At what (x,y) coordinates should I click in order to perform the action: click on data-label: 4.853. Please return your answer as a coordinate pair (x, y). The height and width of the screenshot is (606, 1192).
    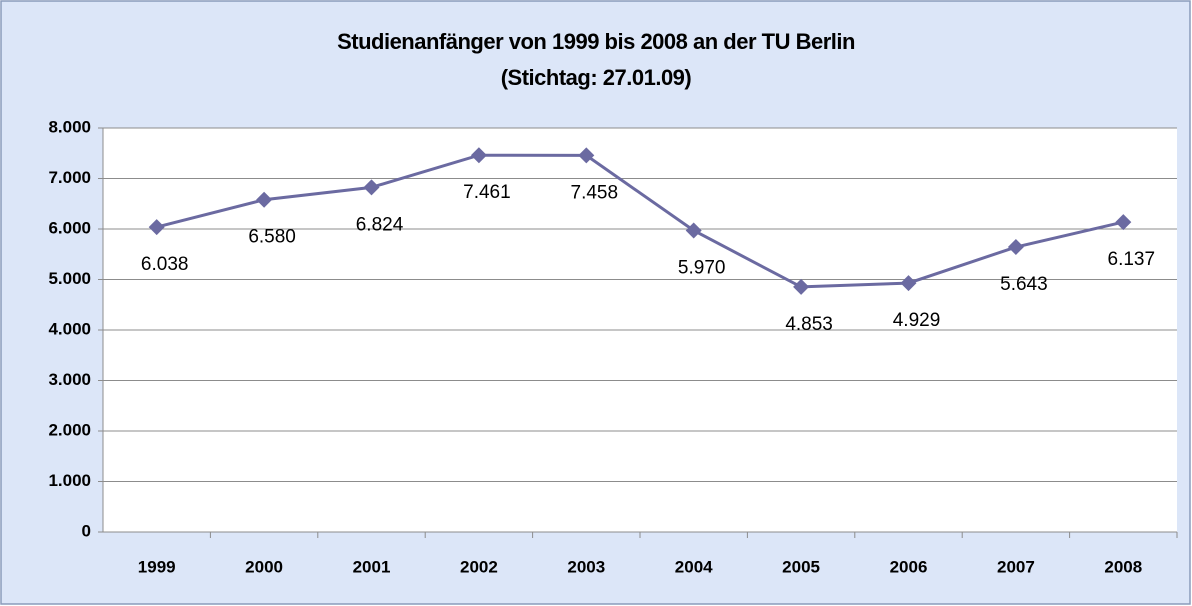
    Looking at the image, I should click on (809, 324).